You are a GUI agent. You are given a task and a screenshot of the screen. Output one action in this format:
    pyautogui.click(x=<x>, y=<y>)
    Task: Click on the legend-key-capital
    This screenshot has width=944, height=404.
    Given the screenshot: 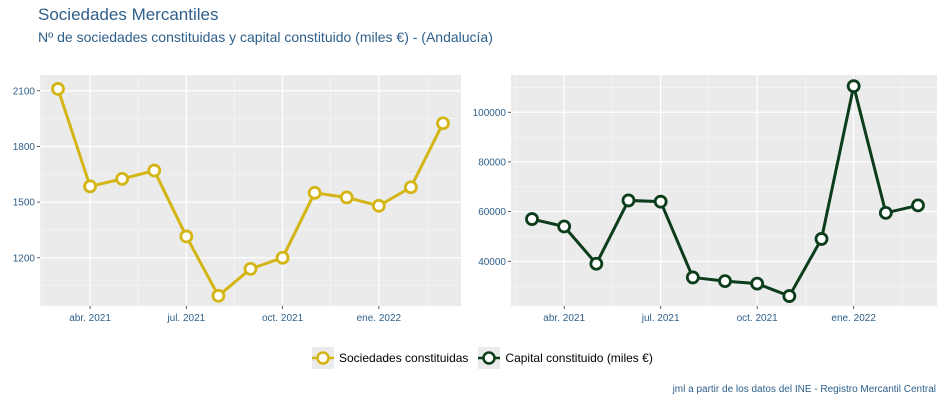 What is the action you would take?
    pyautogui.click(x=489, y=358)
    